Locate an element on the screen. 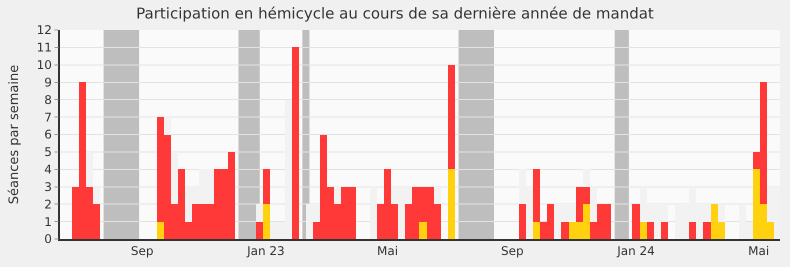 This screenshot has height=267, width=790. y-tick-label: 4 is located at coordinates (48, 169).